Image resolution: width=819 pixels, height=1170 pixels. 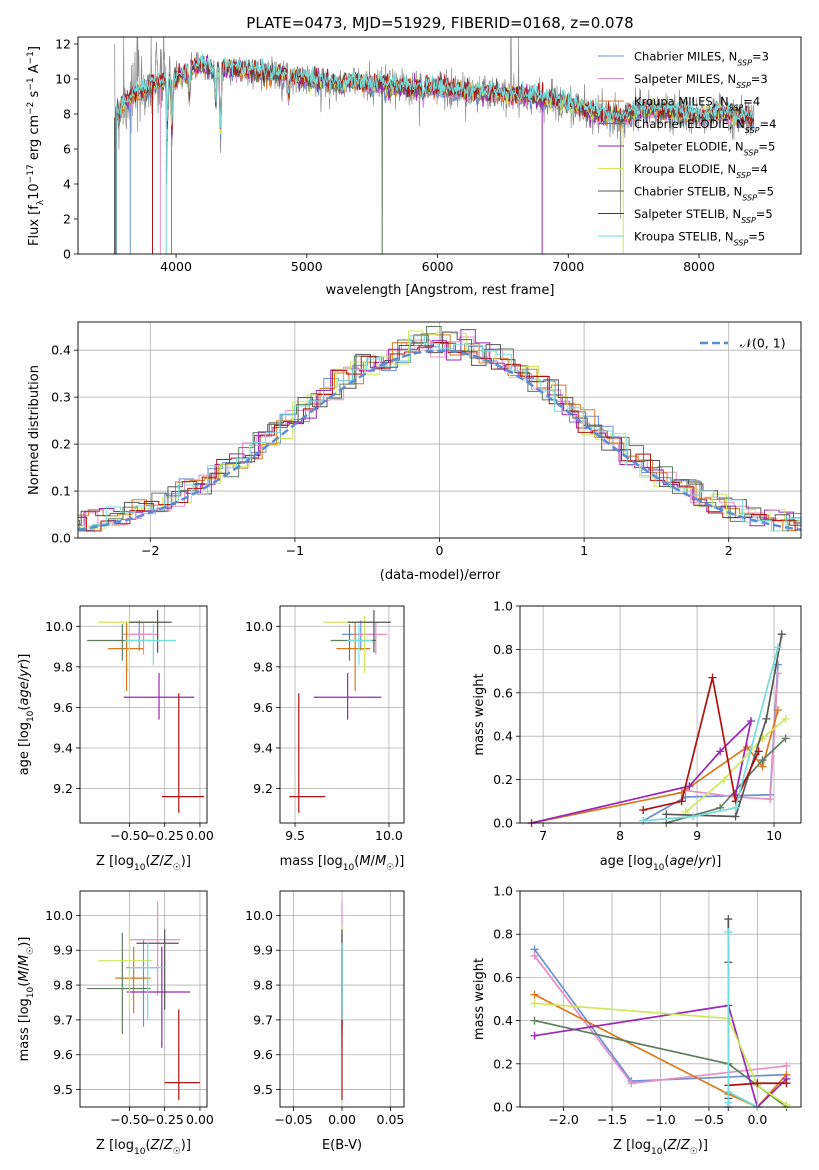 What do you see at coordinates (503, 891) in the screenshot?
I see `y-tick-label: 1.0` at bounding box center [503, 891].